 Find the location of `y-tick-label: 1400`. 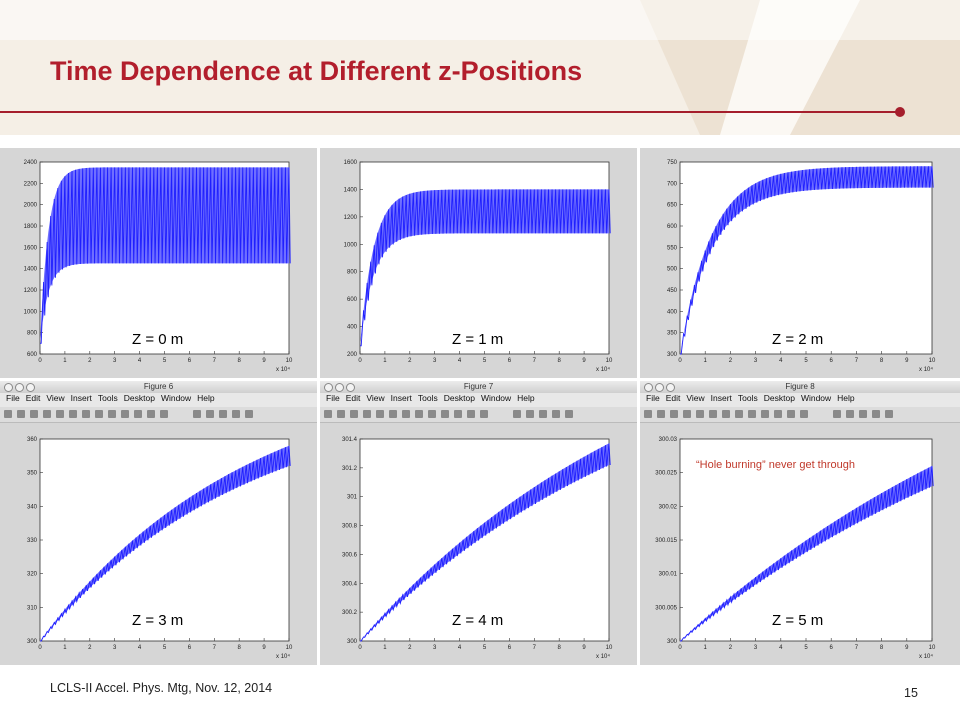

y-tick-label: 1400 is located at coordinates (351, 190).